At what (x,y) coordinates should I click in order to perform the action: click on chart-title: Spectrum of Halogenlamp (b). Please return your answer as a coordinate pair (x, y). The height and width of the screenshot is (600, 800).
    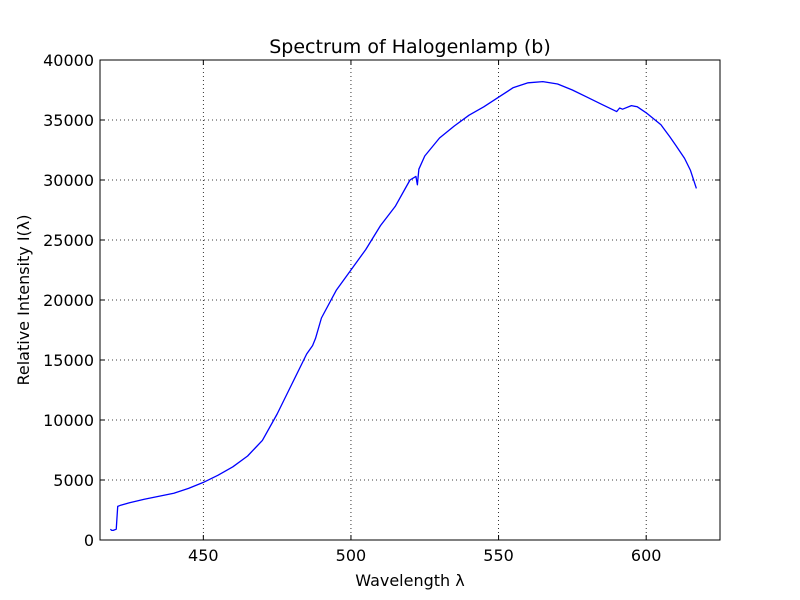
    Looking at the image, I should click on (410, 47).